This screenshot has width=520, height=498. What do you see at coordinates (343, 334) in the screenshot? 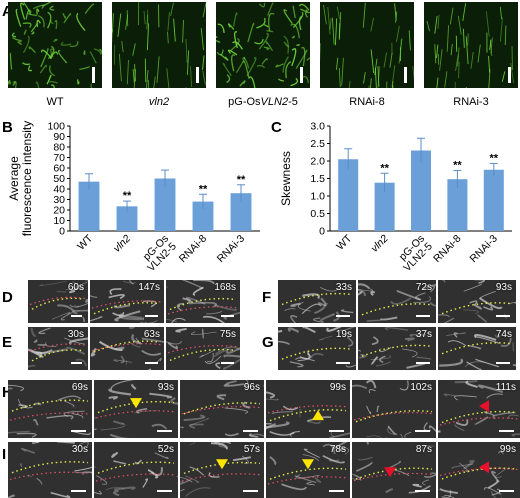
I see `time-label: 19s` at bounding box center [343, 334].